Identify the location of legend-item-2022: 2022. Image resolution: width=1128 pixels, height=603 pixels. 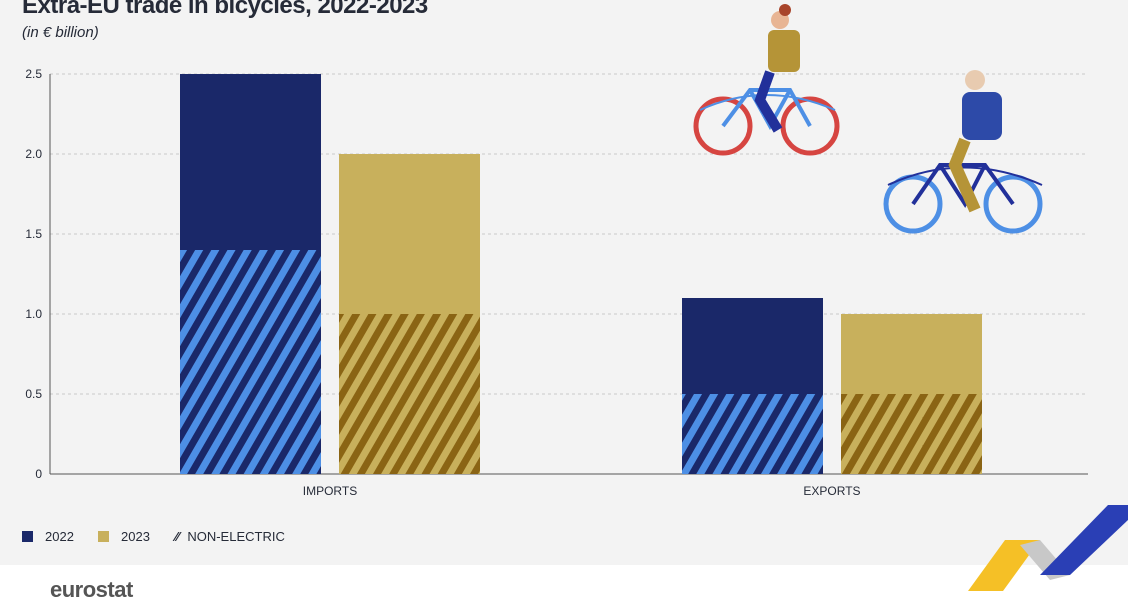
(48, 536).